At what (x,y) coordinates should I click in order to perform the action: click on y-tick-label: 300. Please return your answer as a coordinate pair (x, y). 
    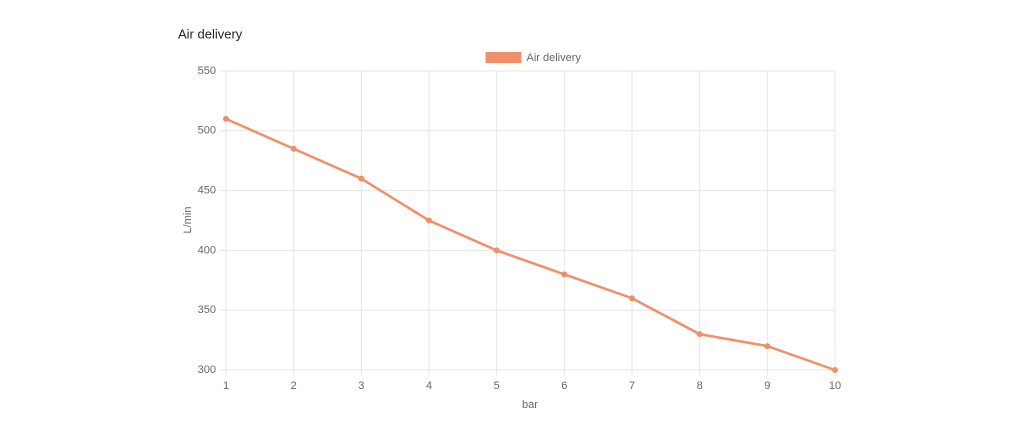
    Looking at the image, I should click on (207, 370).